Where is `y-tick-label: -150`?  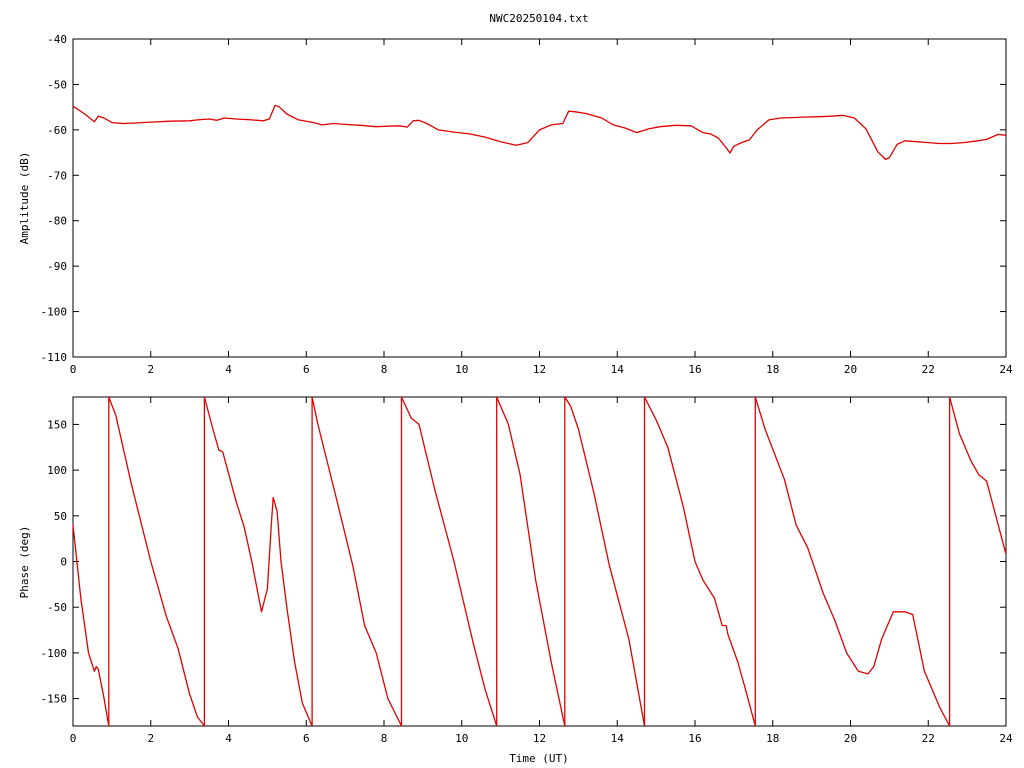 y-tick-label: -150 is located at coordinates (54, 699).